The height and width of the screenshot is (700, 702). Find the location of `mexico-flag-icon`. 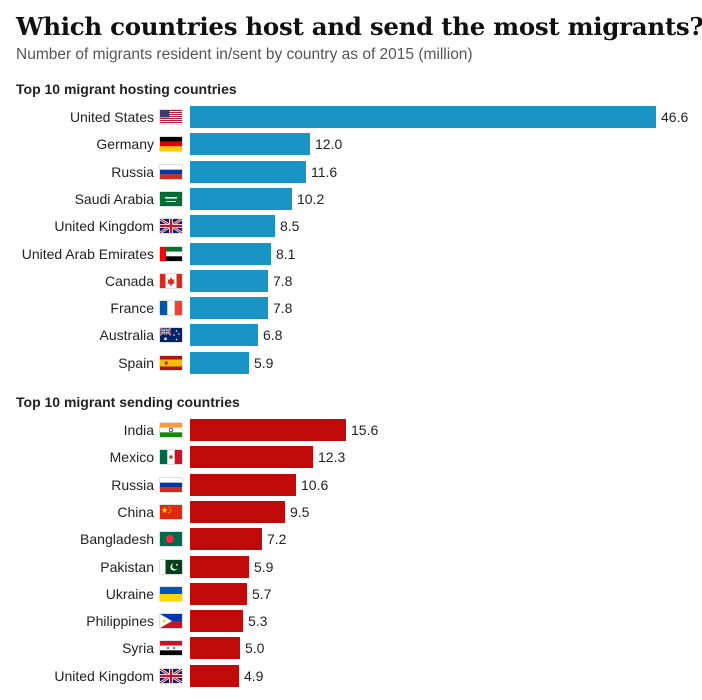

mexico-flag-icon is located at coordinates (171, 457).